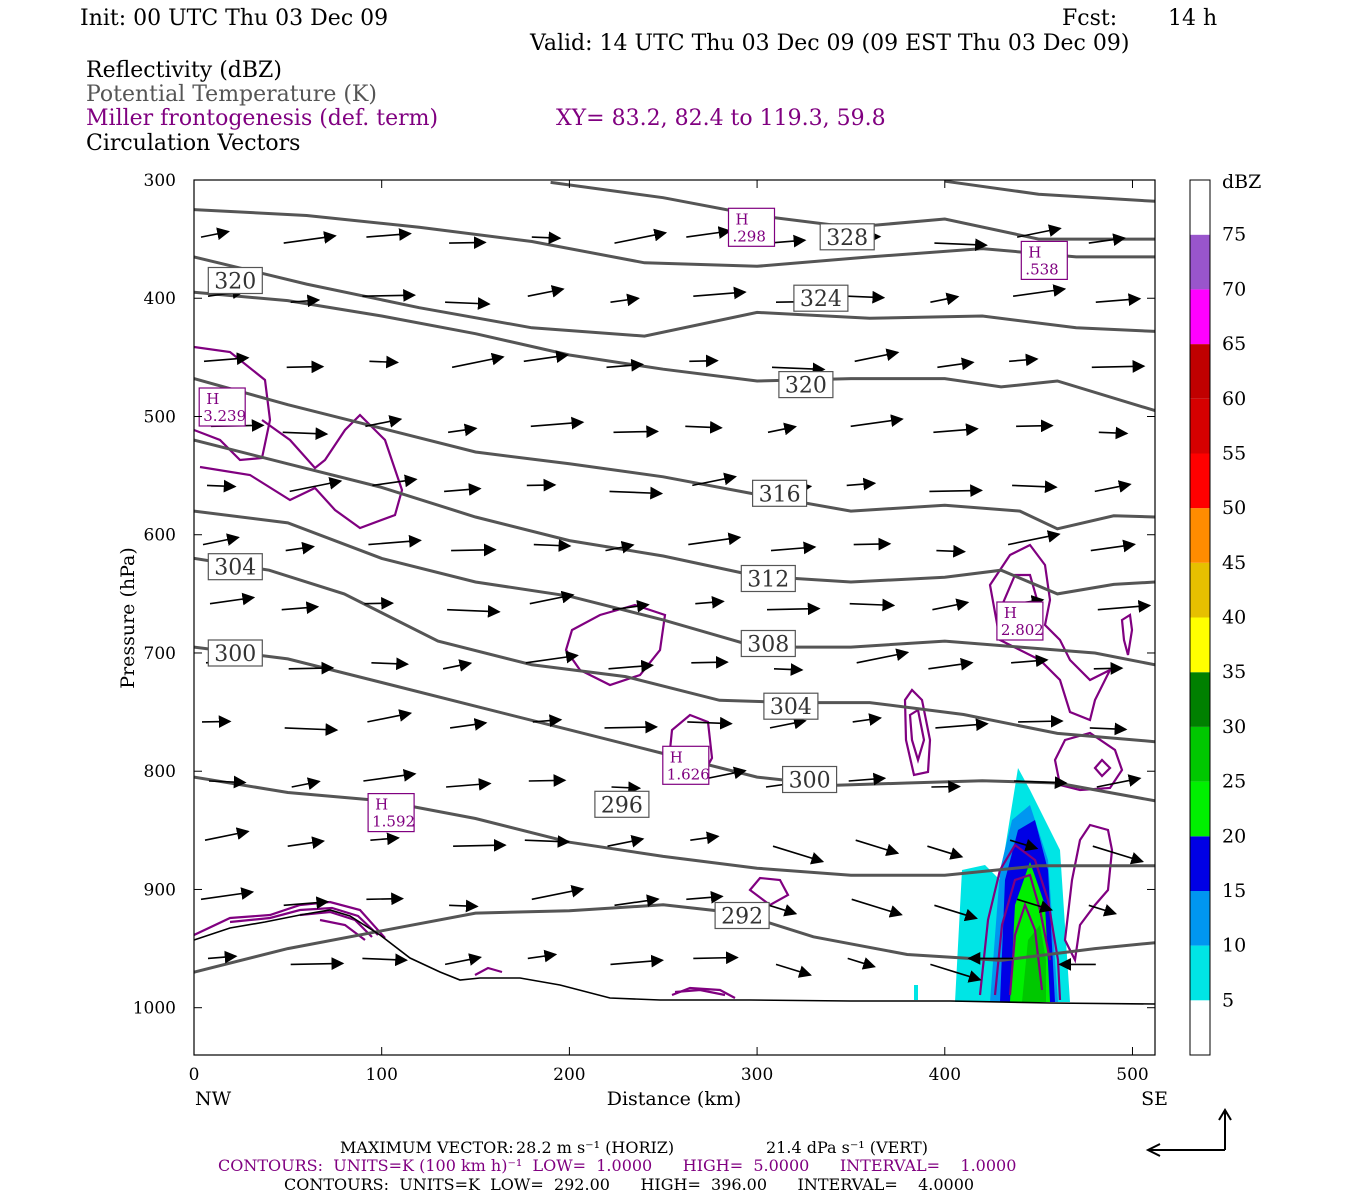 The image size is (1350, 1200). What do you see at coordinates (154, 1009) in the screenshot?
I see `y-tick-label: 1000` at bounding box center [154, 1009].